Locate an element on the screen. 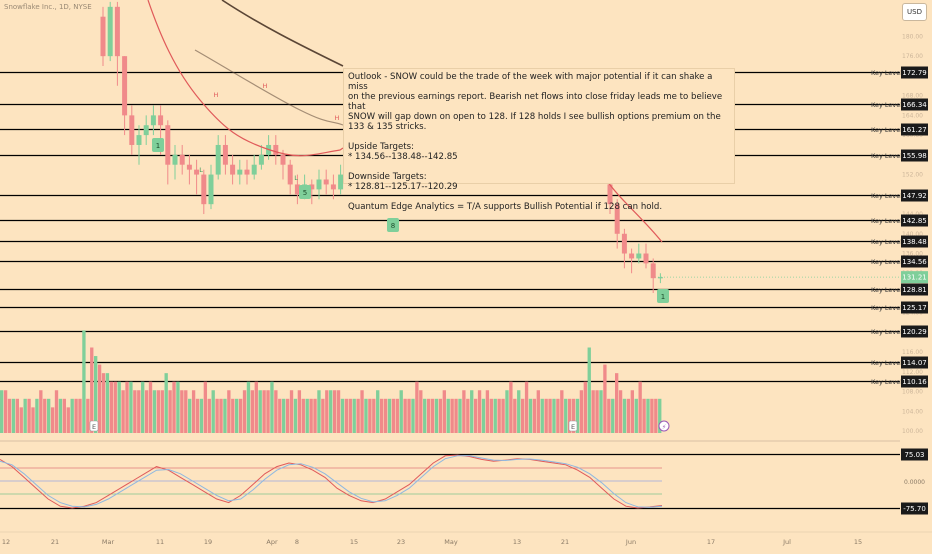 The image size is (932, 554). time-tick-label: Jul is located at coordinates (786, 542).